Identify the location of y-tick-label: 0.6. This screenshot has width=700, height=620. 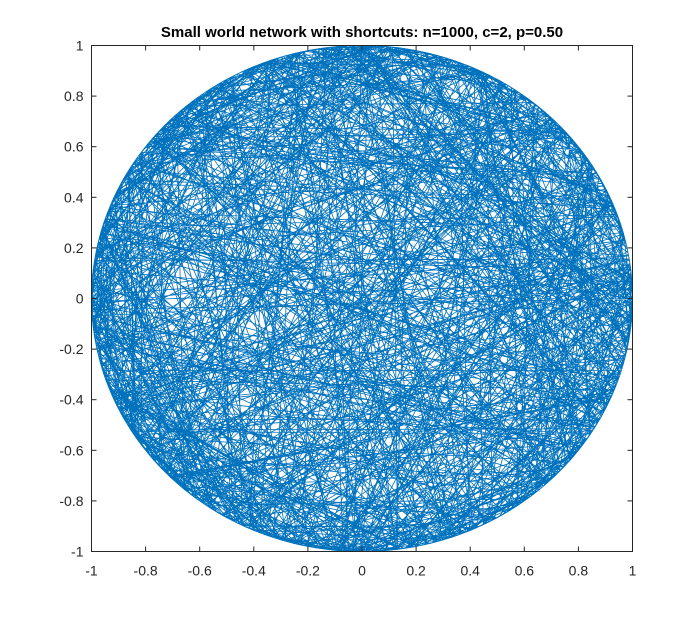
(74, 147).